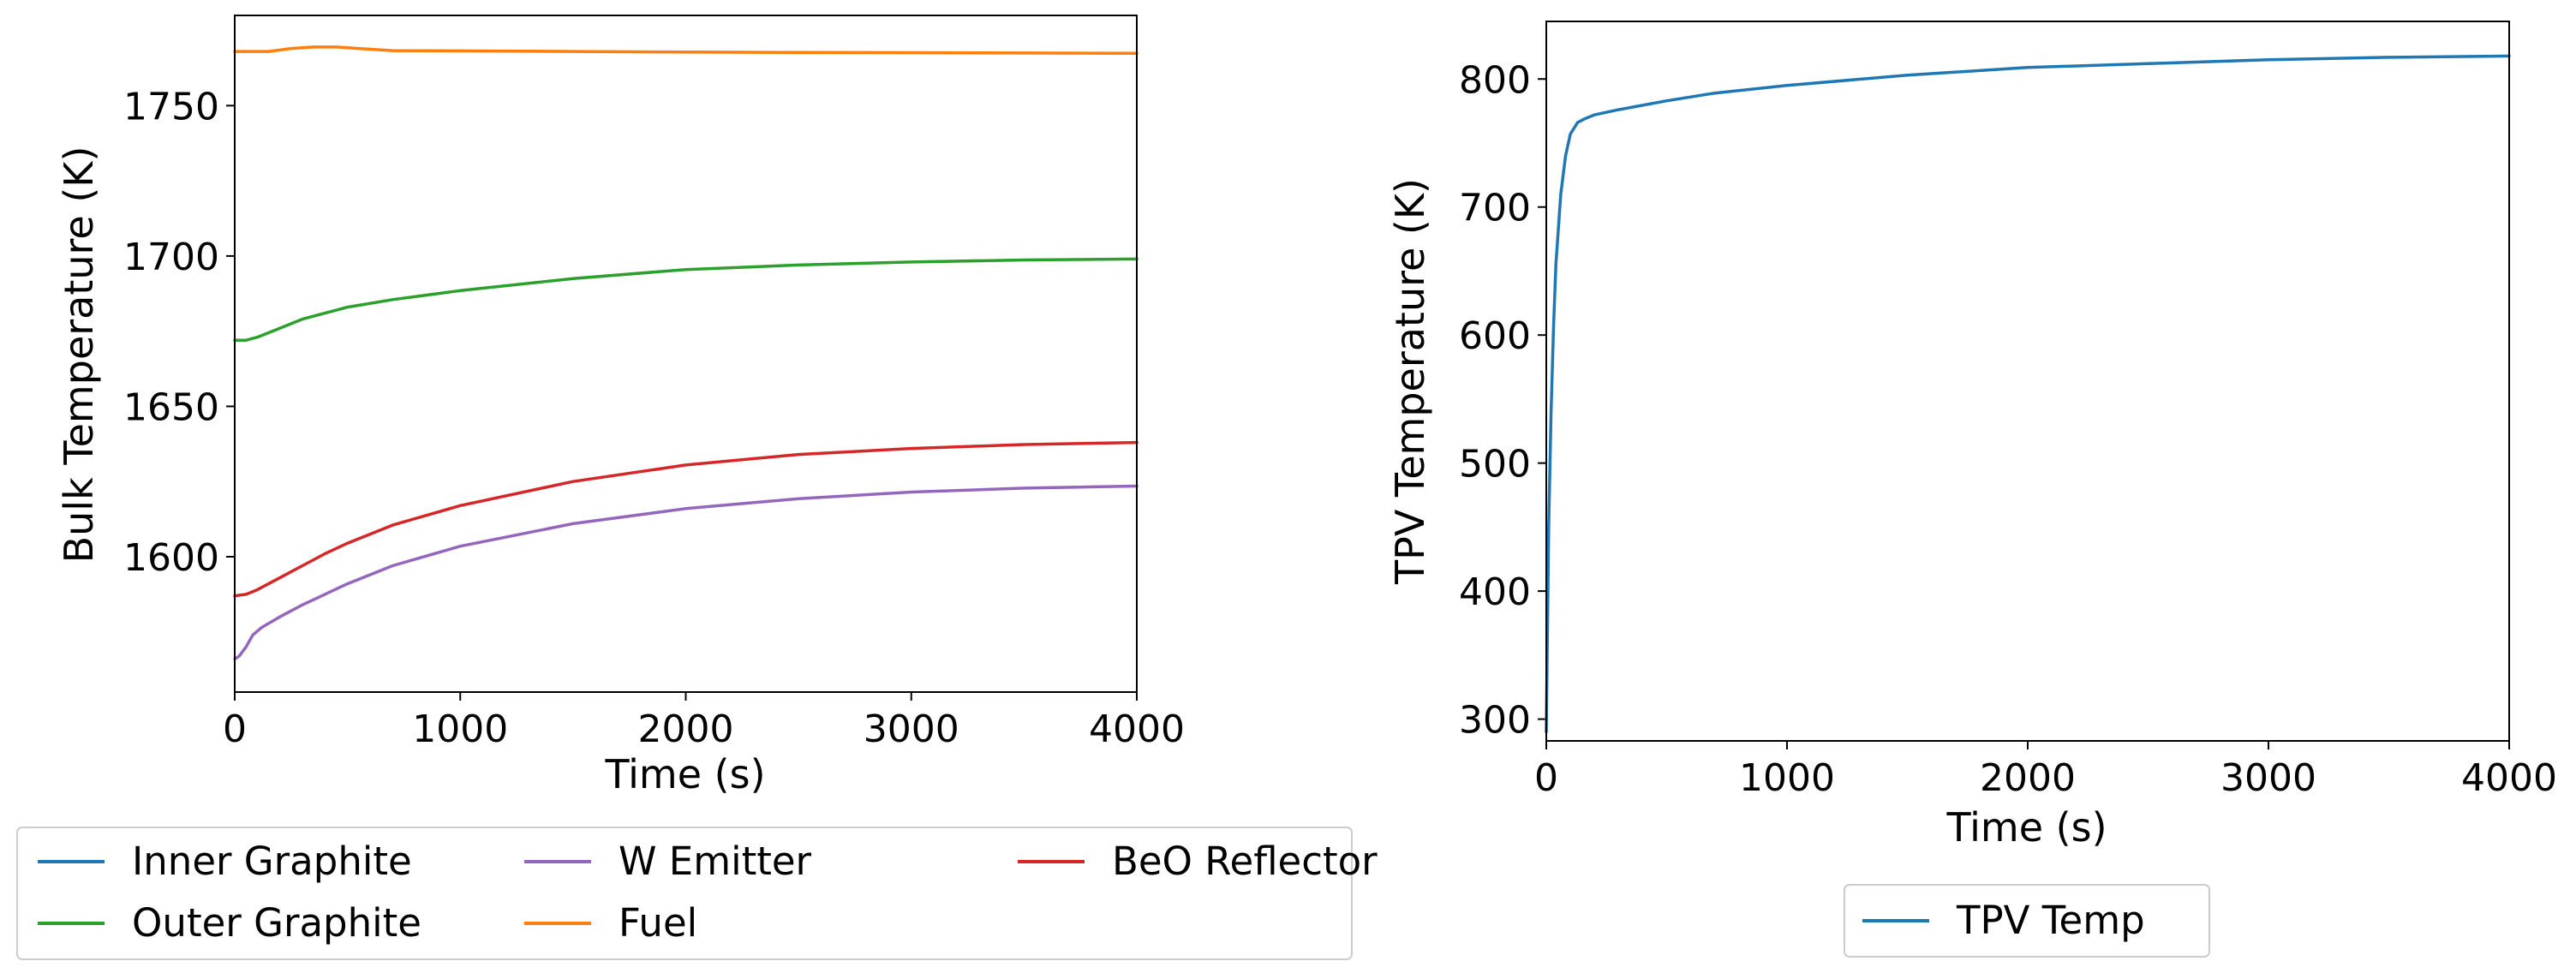 This screenshot has width=2576, height=979. Describe the element at coordinates (716, 861) in the screenshot. I see `legend-label-w-emitter: W Emitter` at that location.